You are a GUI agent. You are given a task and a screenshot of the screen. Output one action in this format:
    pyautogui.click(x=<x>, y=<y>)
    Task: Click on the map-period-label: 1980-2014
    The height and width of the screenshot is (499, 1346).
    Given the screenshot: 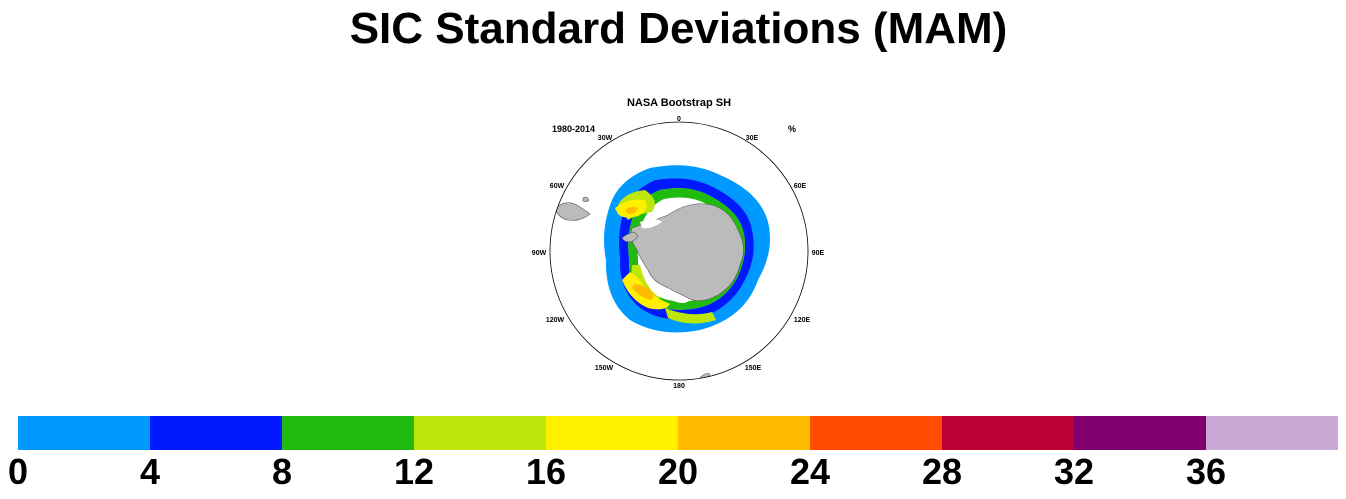 What is the action you would take?
    pyautogui.click(x=573, y=129)
    